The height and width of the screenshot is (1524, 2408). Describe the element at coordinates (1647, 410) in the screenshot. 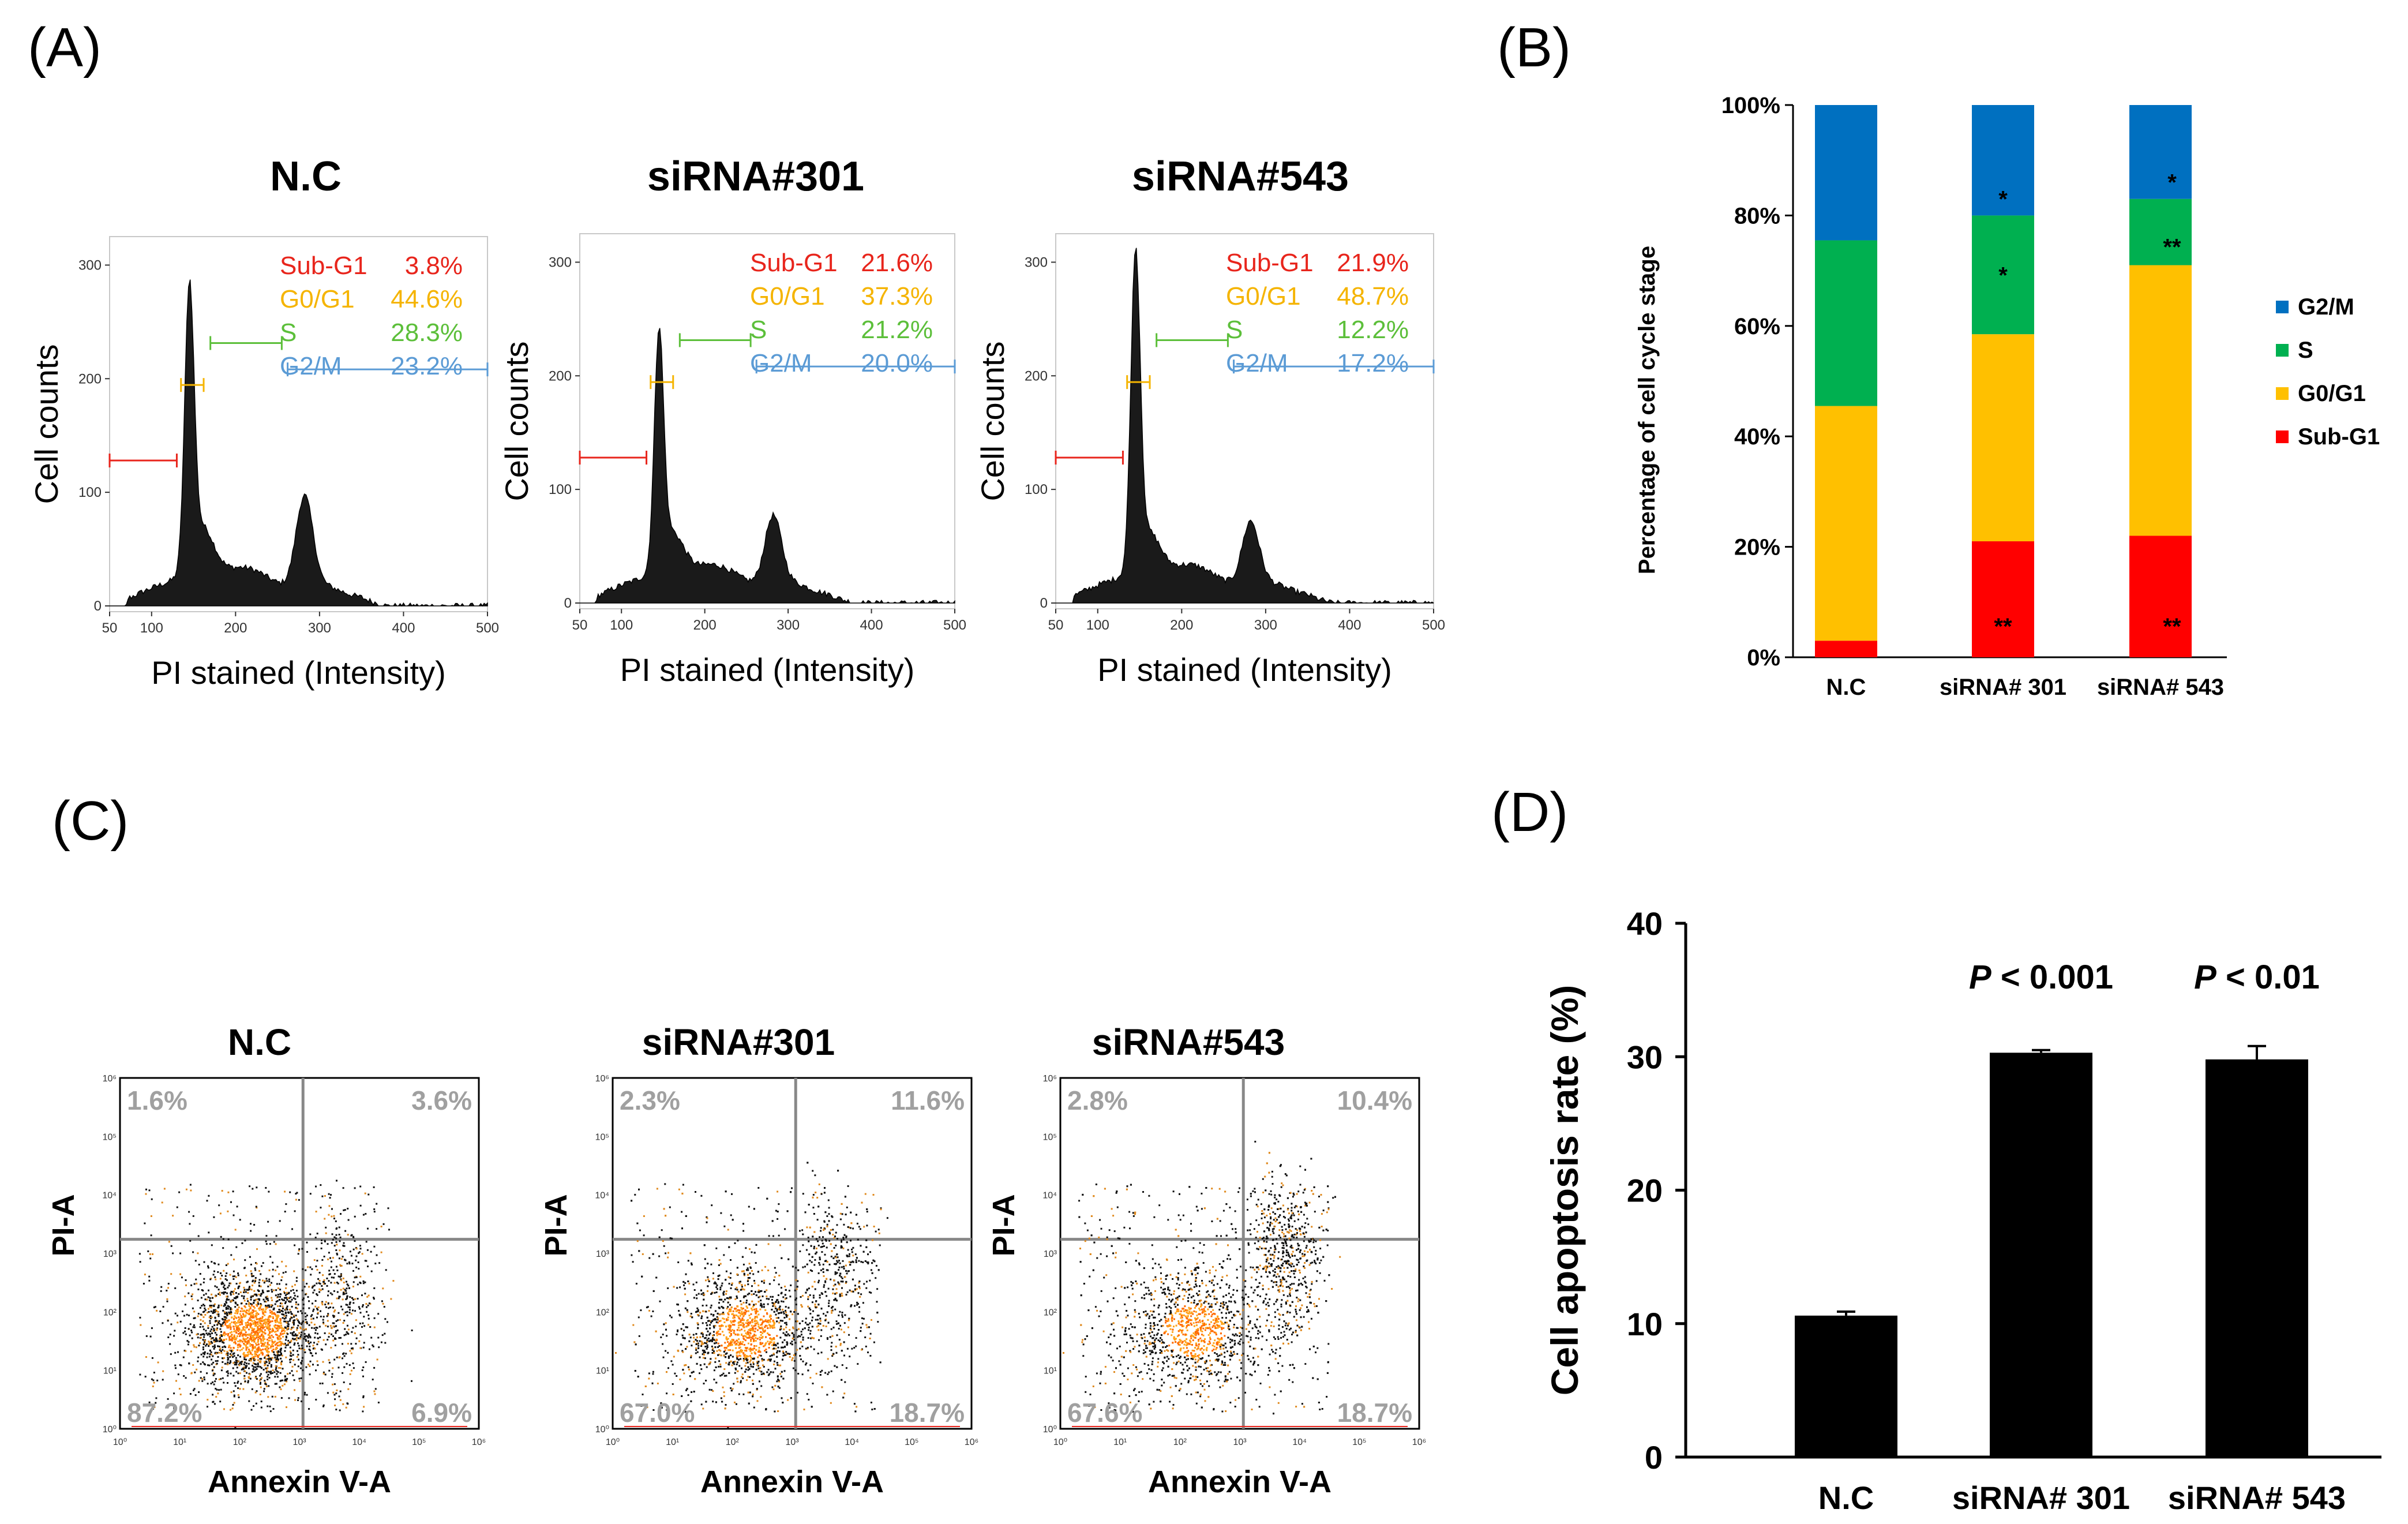

I see `y-axis-label: Percentage of cell cycle stage` at that location.